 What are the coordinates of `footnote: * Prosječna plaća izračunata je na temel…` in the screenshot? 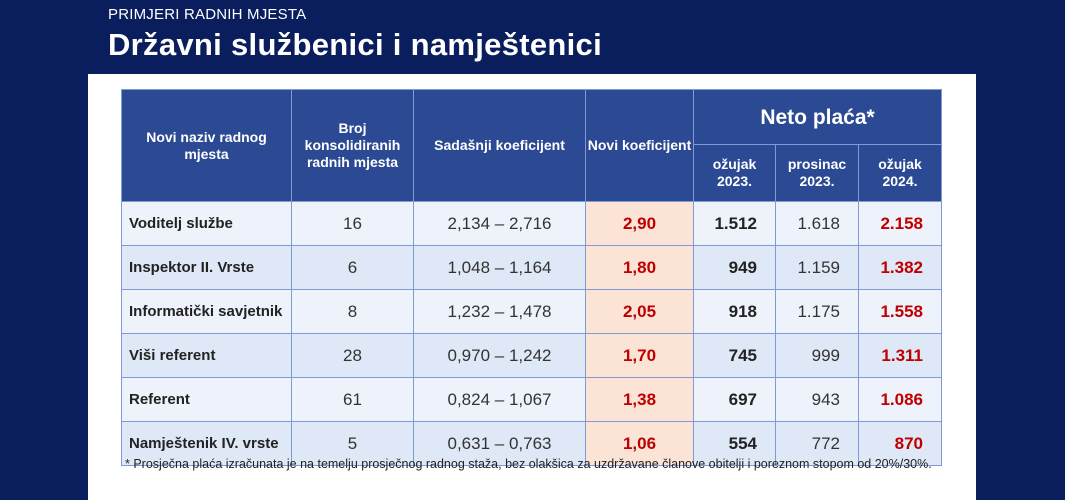 It's located at (528, 464).